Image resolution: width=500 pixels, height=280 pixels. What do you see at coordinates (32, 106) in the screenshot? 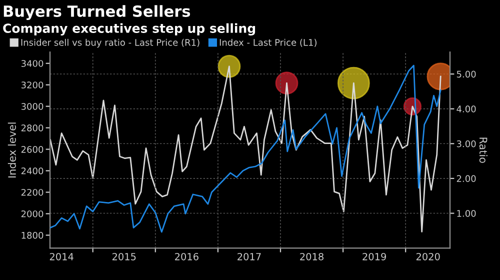
I see `y-tick-label: 3000` at bounding box center [32, 106].